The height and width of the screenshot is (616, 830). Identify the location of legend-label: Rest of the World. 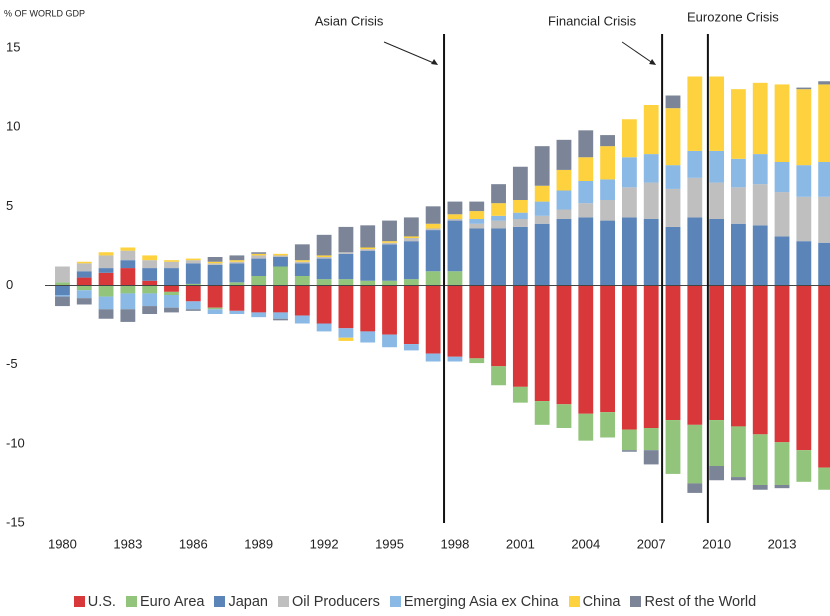
(700, 602).